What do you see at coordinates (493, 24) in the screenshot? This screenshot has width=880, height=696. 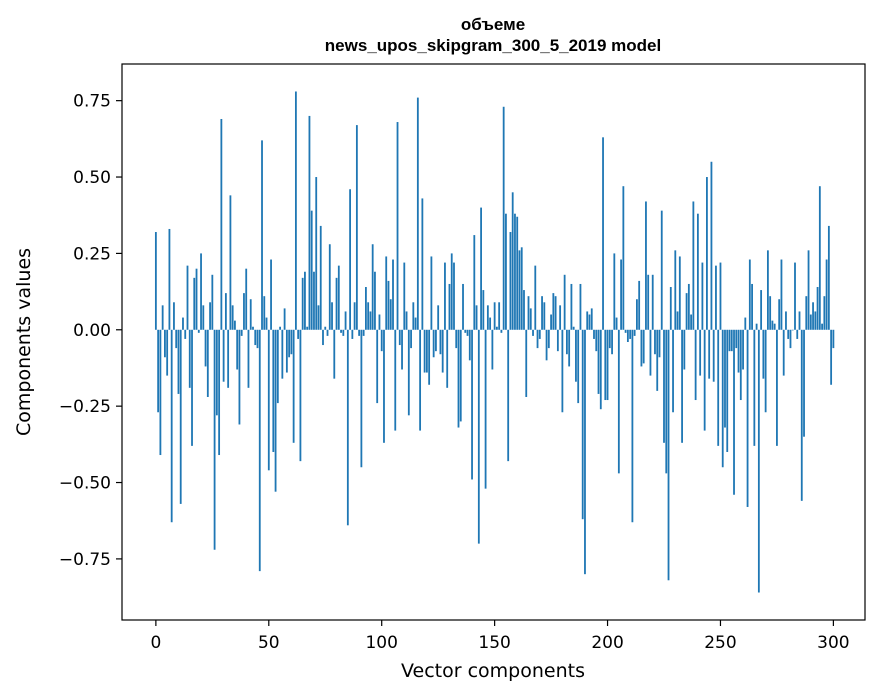 I see `chart-title-line-1: объеме` at bounding box center [493, 24].